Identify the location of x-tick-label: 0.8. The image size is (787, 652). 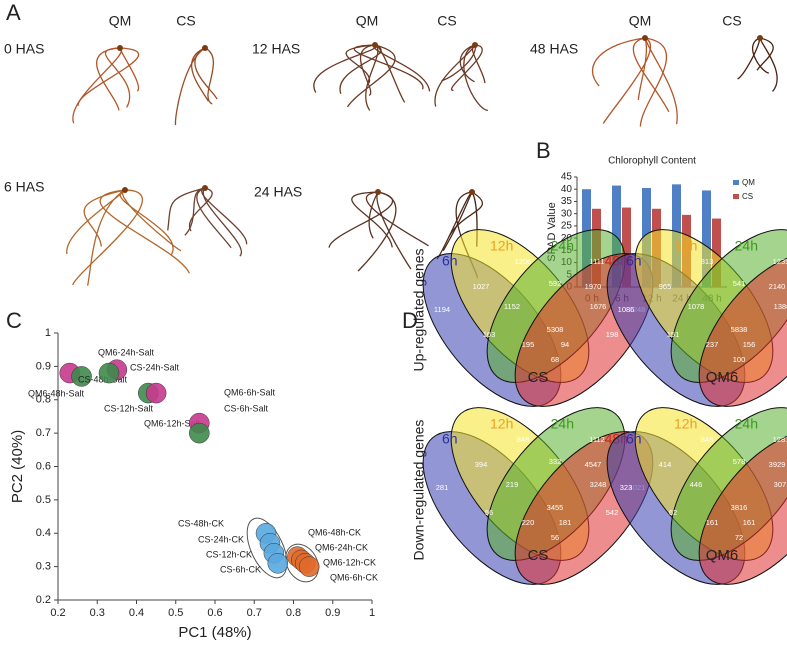
(293, 613).